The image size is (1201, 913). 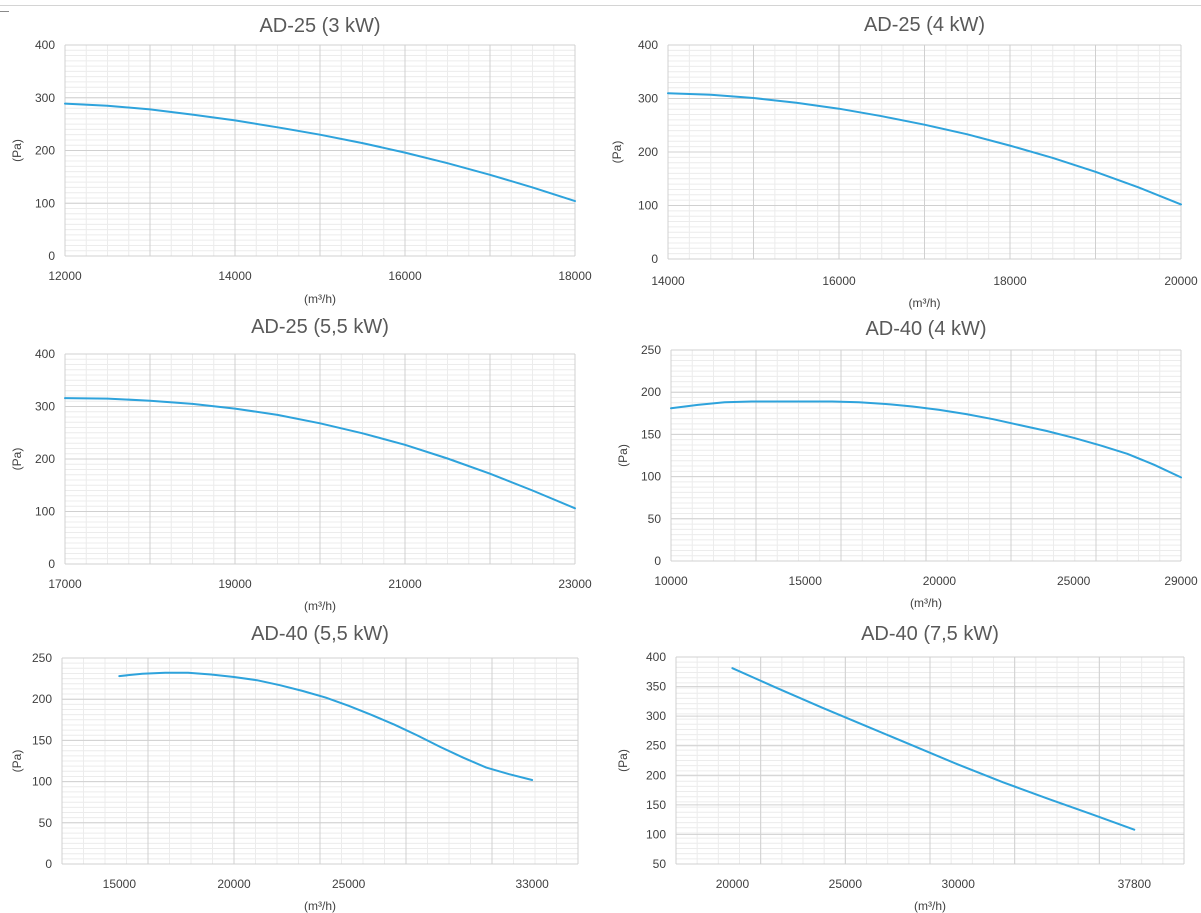 I want to click on x-tick-label: 12000, so click(x=65, y=276).